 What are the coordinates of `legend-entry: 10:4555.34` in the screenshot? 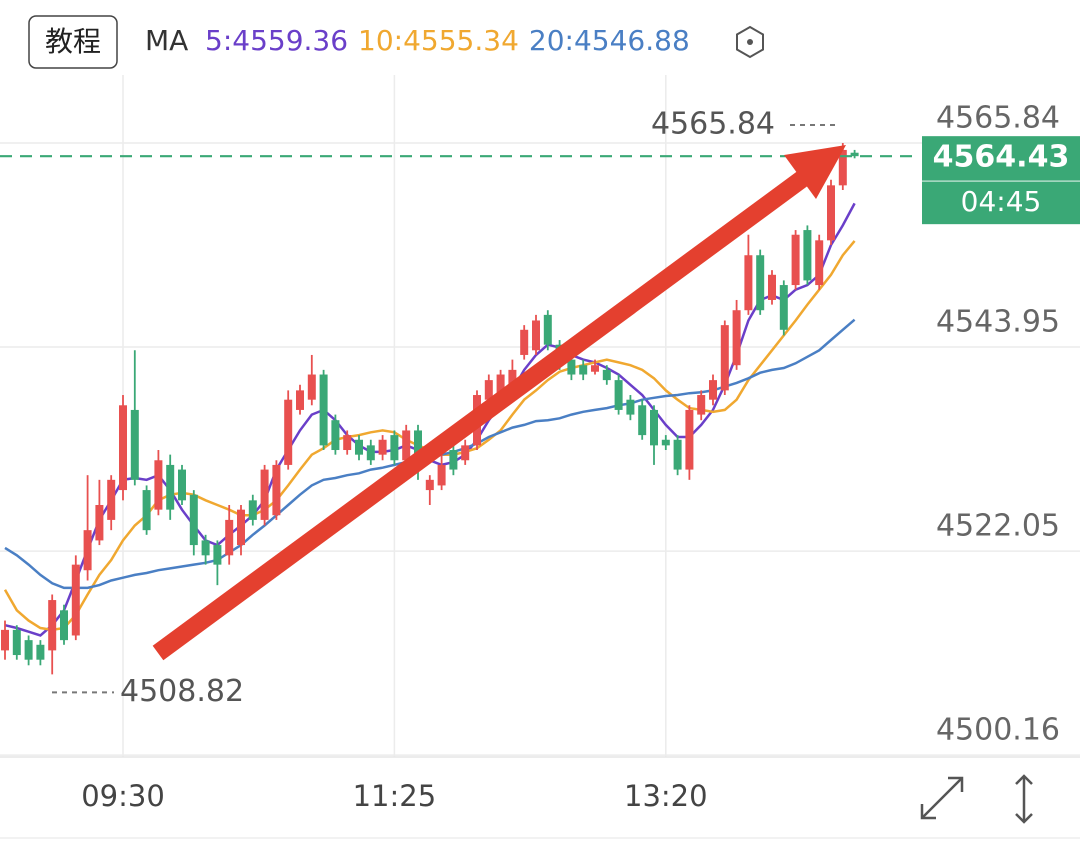 It's located at (438, 40).